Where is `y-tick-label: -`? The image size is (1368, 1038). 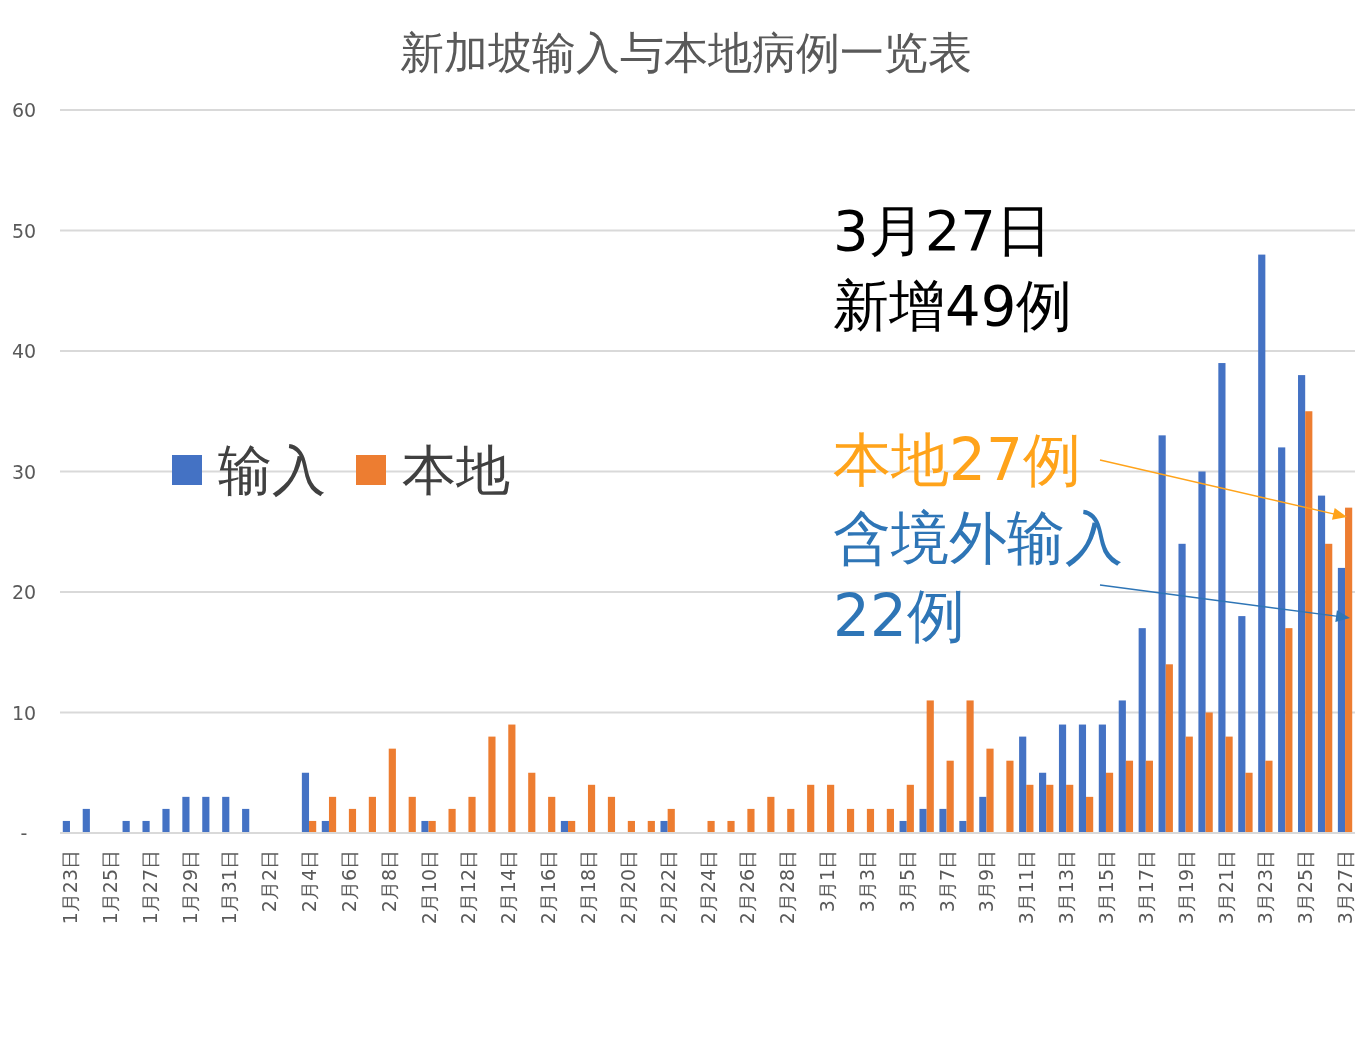
y-tick-label: - is located at coordinates (24, 833).